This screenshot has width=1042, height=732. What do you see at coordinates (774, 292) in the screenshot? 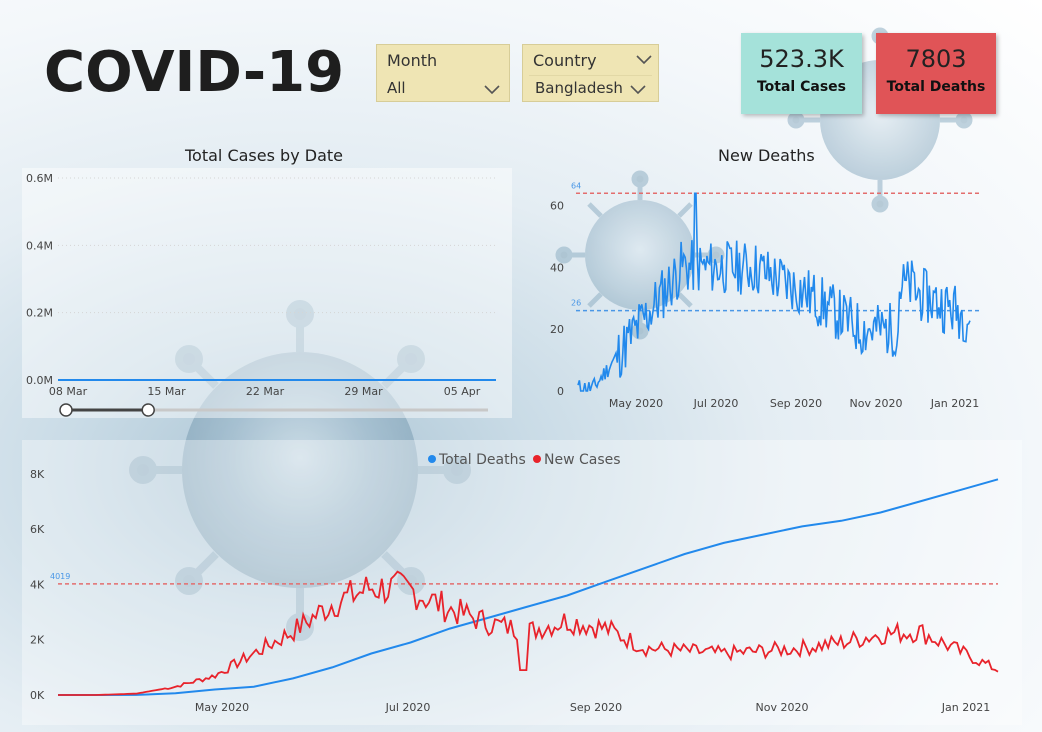
I see `new-deaths-line` at bounding box center [774, 292].